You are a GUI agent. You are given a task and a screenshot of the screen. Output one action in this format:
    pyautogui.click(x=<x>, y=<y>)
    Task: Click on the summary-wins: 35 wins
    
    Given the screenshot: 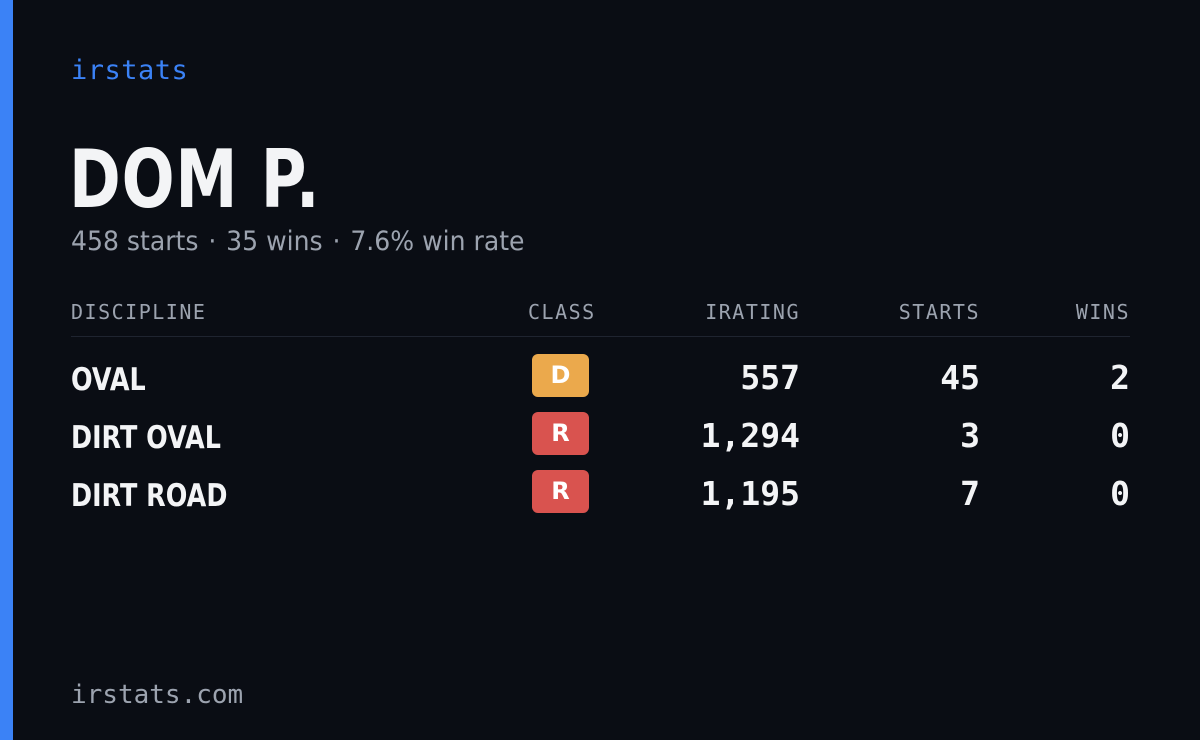 What is the action you would take?
    pyautogui.click(x=274, y=241)
    